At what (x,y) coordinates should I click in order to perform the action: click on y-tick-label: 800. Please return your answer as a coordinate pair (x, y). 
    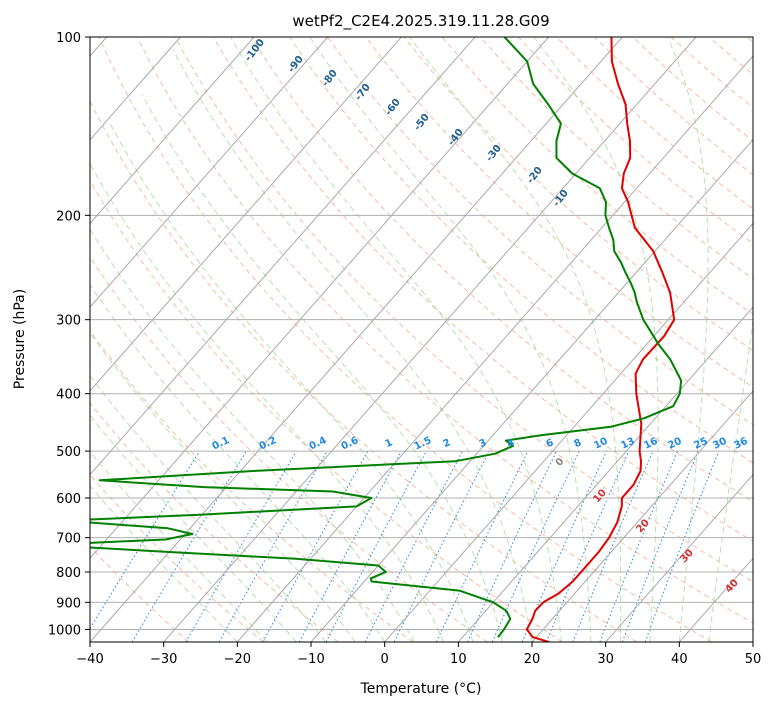
    Looking at the image, I should click on (68, 573).